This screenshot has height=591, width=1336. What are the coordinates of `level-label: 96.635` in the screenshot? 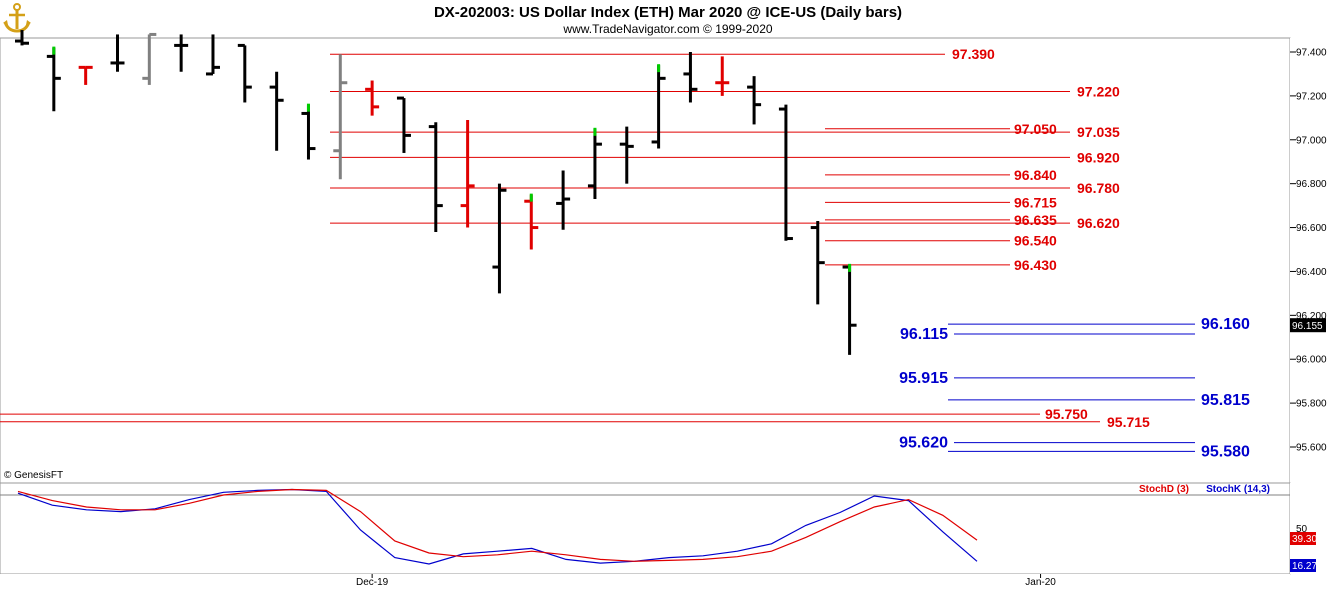 It's located at (1035, 220).